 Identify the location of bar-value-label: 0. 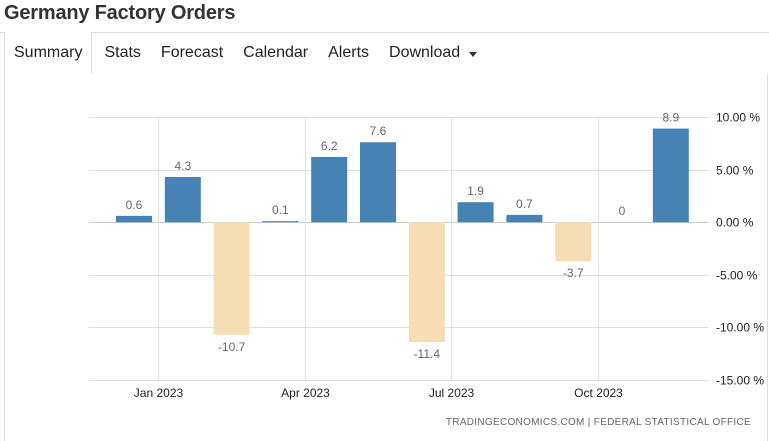
(622, 211).